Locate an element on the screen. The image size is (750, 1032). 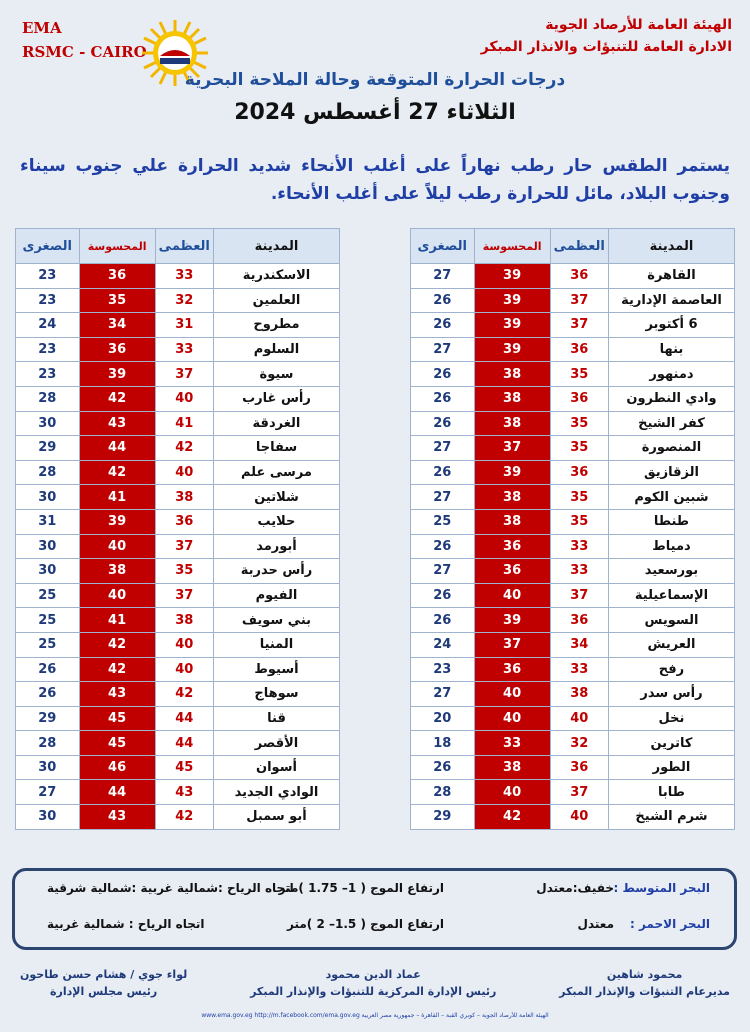
marine-wind: اتجاه الرياح :شمالية غربية :شمالية شرقية is located at coordinates (170, 888).